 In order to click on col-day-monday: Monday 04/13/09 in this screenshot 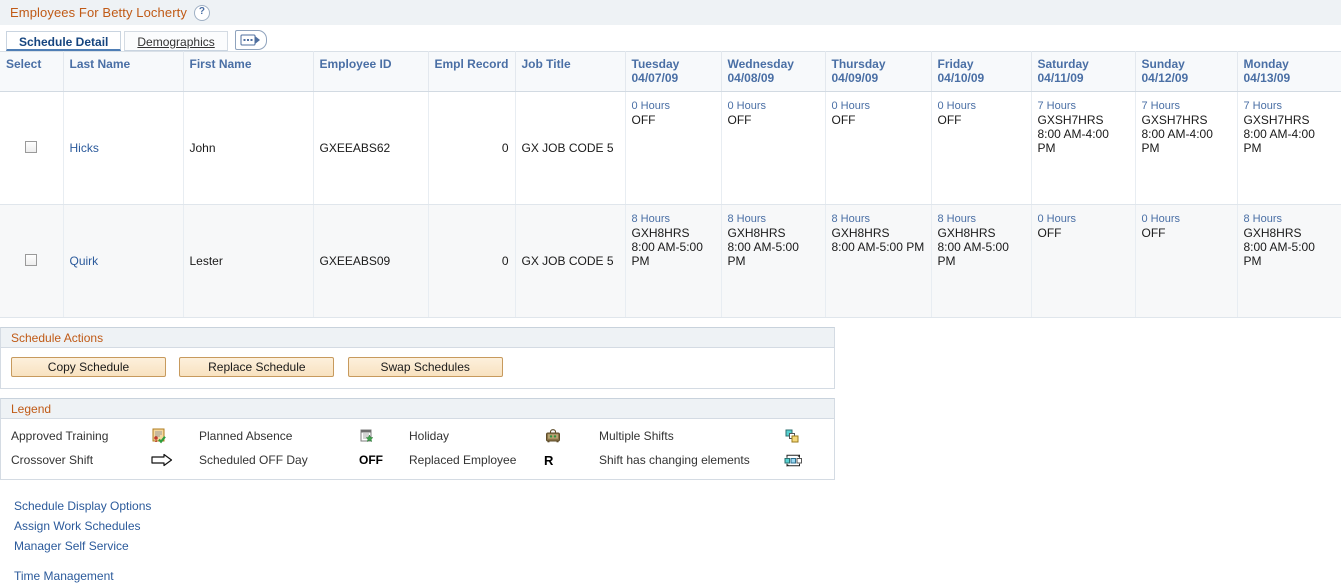, I will do `click(1289, 71)`.